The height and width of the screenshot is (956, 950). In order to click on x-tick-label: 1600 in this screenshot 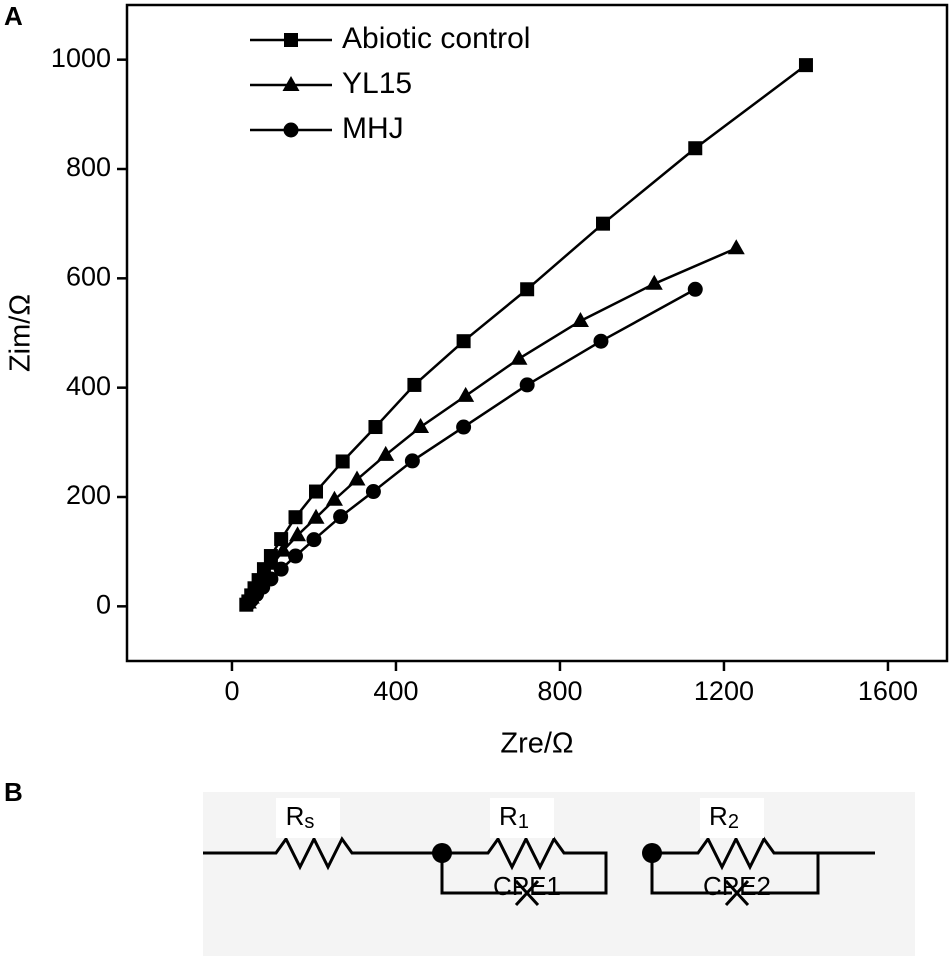, I will do `click(888, 691)`.